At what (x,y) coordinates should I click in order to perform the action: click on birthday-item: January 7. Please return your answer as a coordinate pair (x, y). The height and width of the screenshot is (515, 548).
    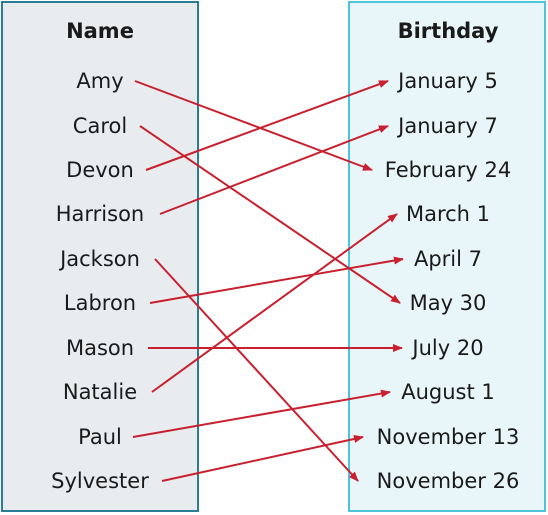
    Looking at the image, I should click on (448, 126).